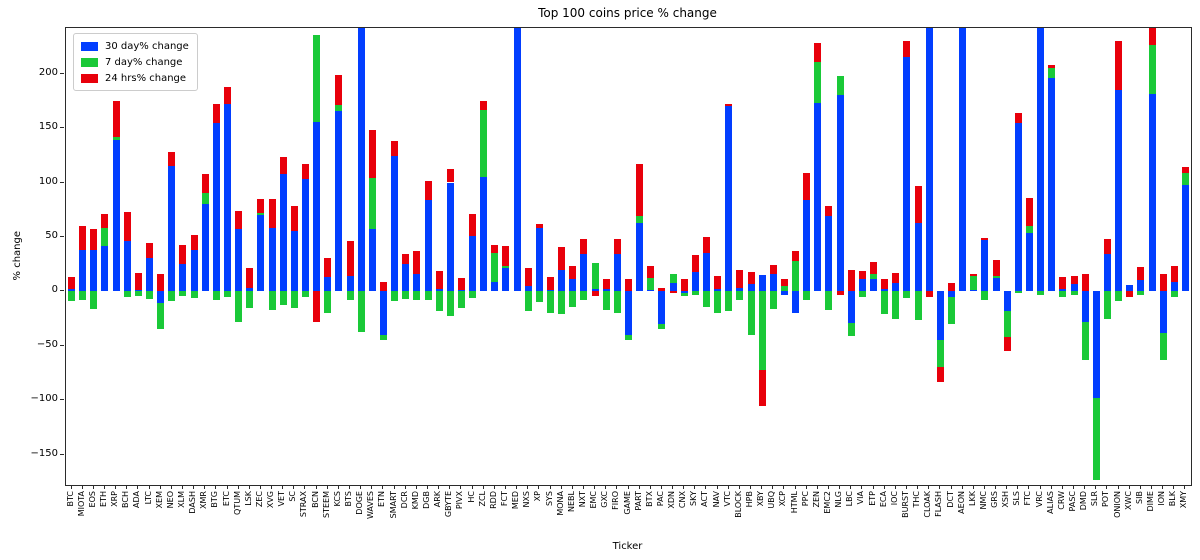 The width and height of the screenshot is (1200, 560). I want to click on bar-segment-ZEC, so click(261, 214).